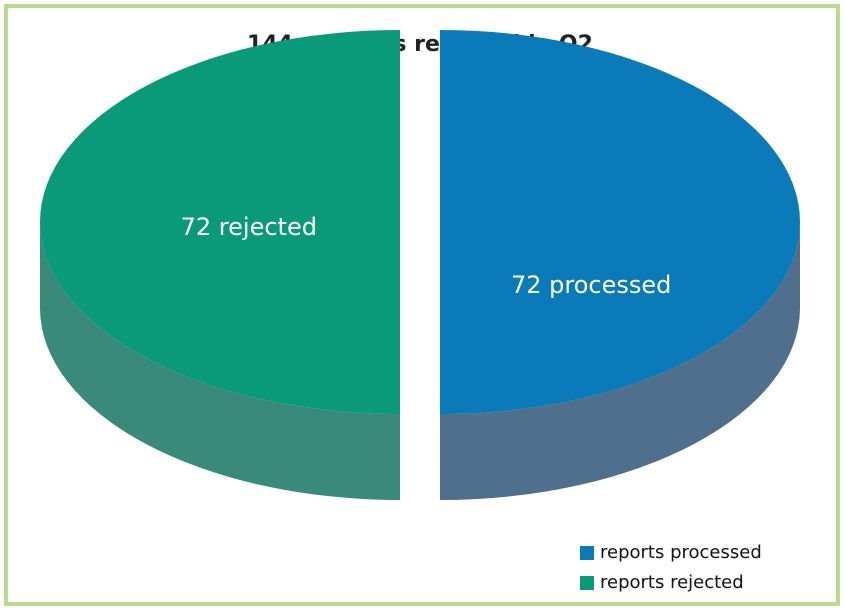  What do you see at coordinates (672, 582) in the screenshot?
I see `legend-label: reports rejected` at bounding box center [672, 582].